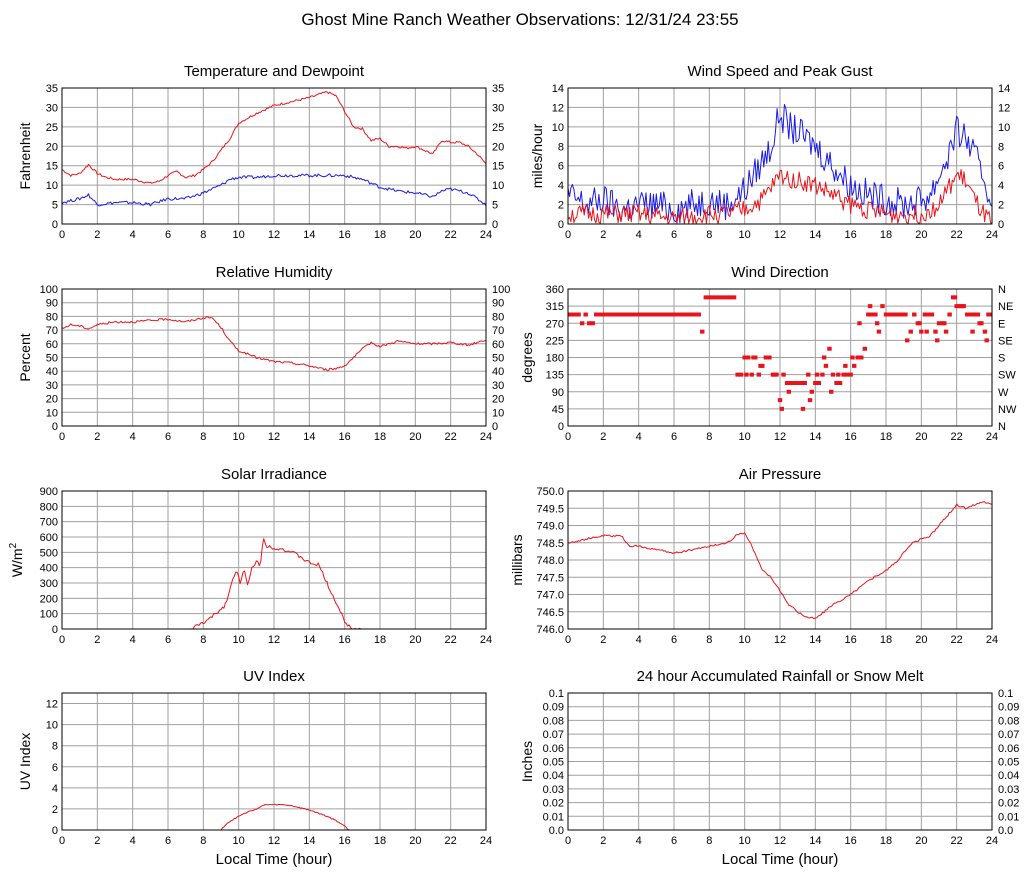 The height and width of the screenshot is (878, 1027). I want to click on y-tick-label-right: 4, so click(1001, 186).